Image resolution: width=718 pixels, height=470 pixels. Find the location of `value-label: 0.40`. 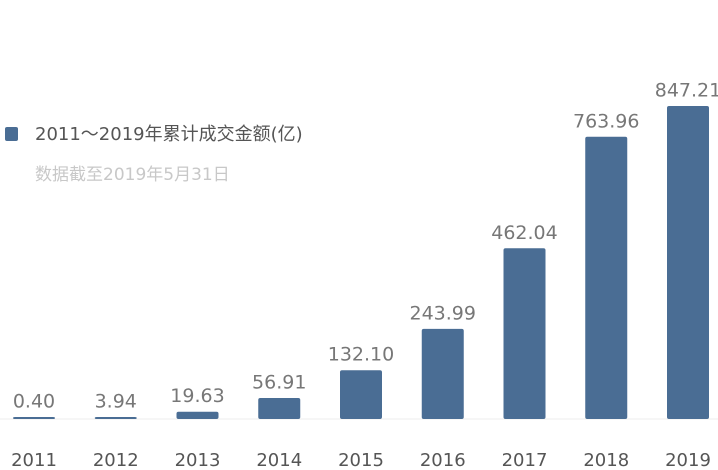

value-label: 0.40 is located at coordinates (34, 402).